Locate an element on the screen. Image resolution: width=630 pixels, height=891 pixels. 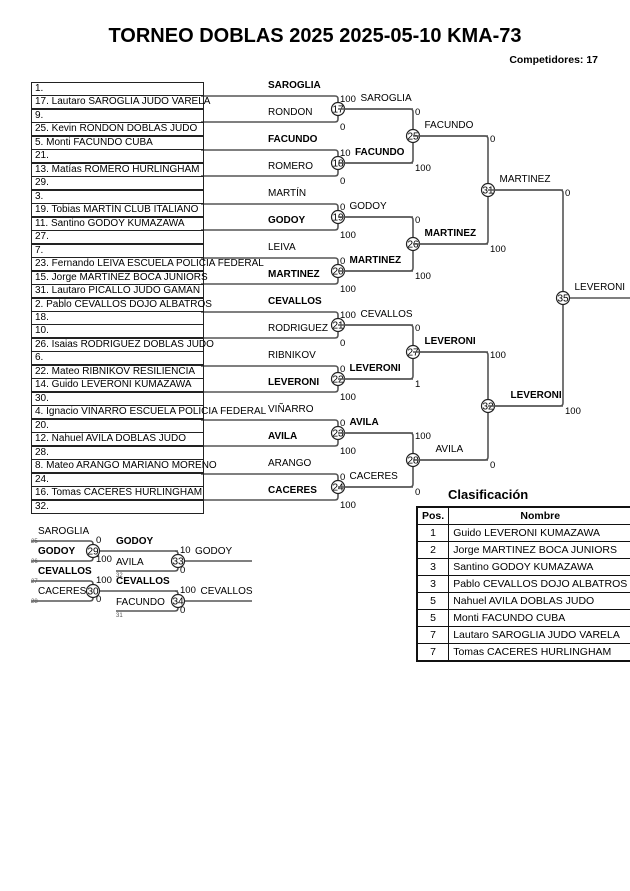
match-winner-label: MARTINEZ is located at coordinates (525, 179).